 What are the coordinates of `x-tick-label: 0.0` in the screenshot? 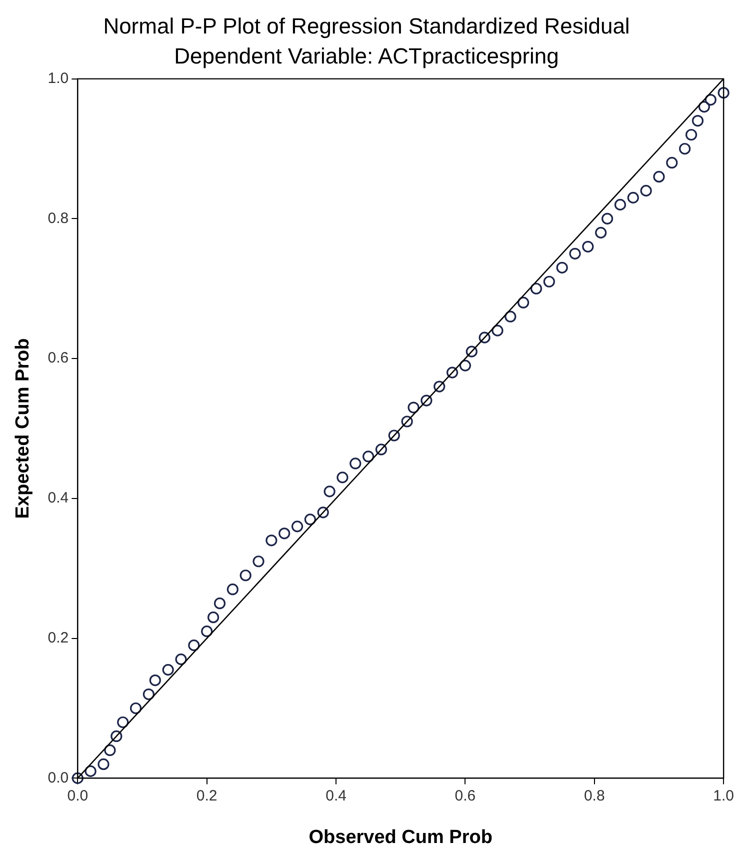 It's located at (77, 795).